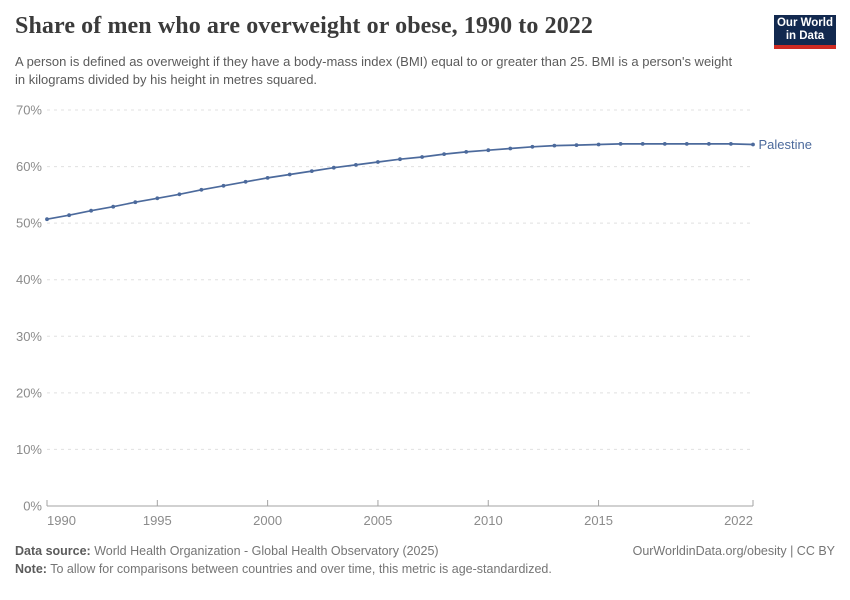 The image size is (850, 600). I want to click on x-axis-tick-label: 1995, so click(157, 520).